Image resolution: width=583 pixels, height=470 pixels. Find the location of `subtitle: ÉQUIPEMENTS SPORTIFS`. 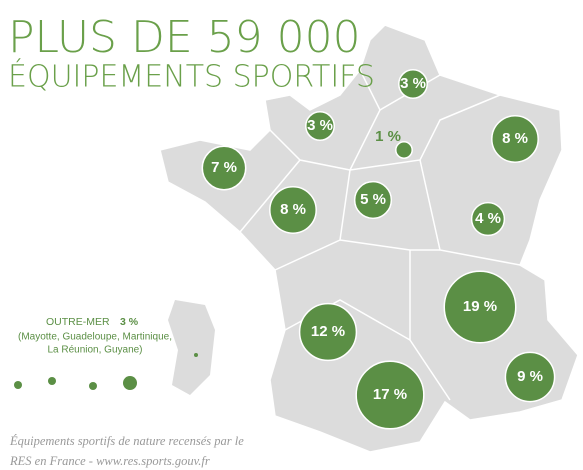

subtitle: ÉQUIPEMENTS SPORTIFS is located at coordinates (191, 77).